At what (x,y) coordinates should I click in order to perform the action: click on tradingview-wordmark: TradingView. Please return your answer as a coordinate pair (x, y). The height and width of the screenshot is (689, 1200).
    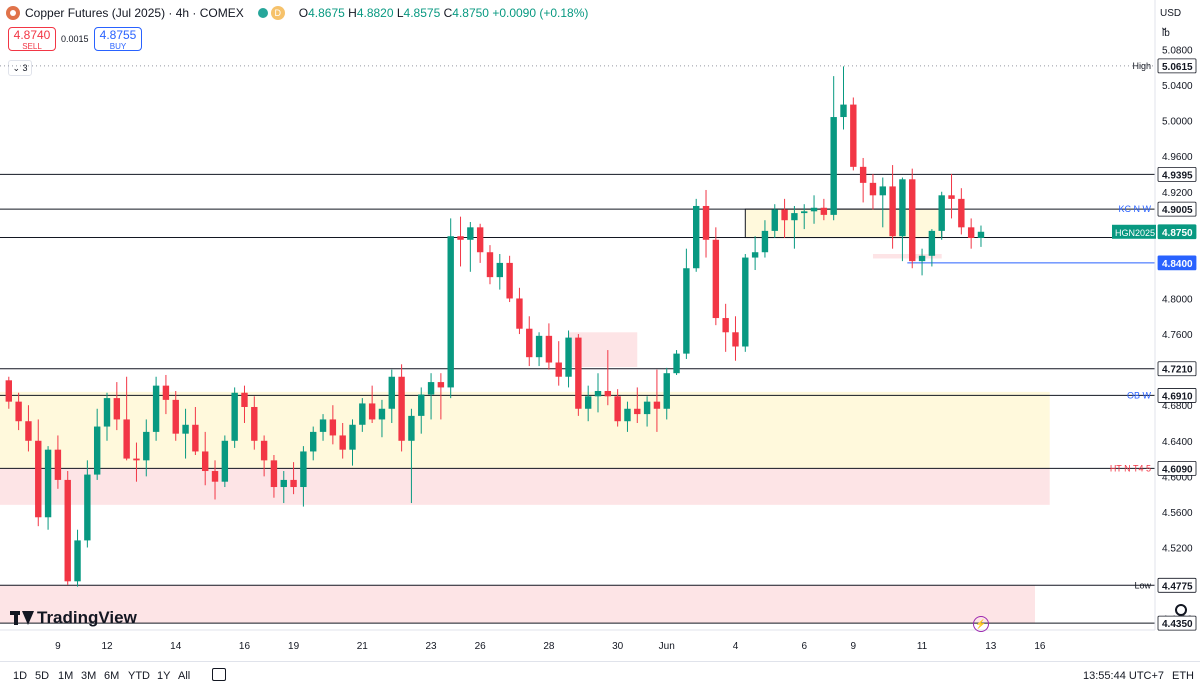
    Looking at the image, I should click on (87, 617).